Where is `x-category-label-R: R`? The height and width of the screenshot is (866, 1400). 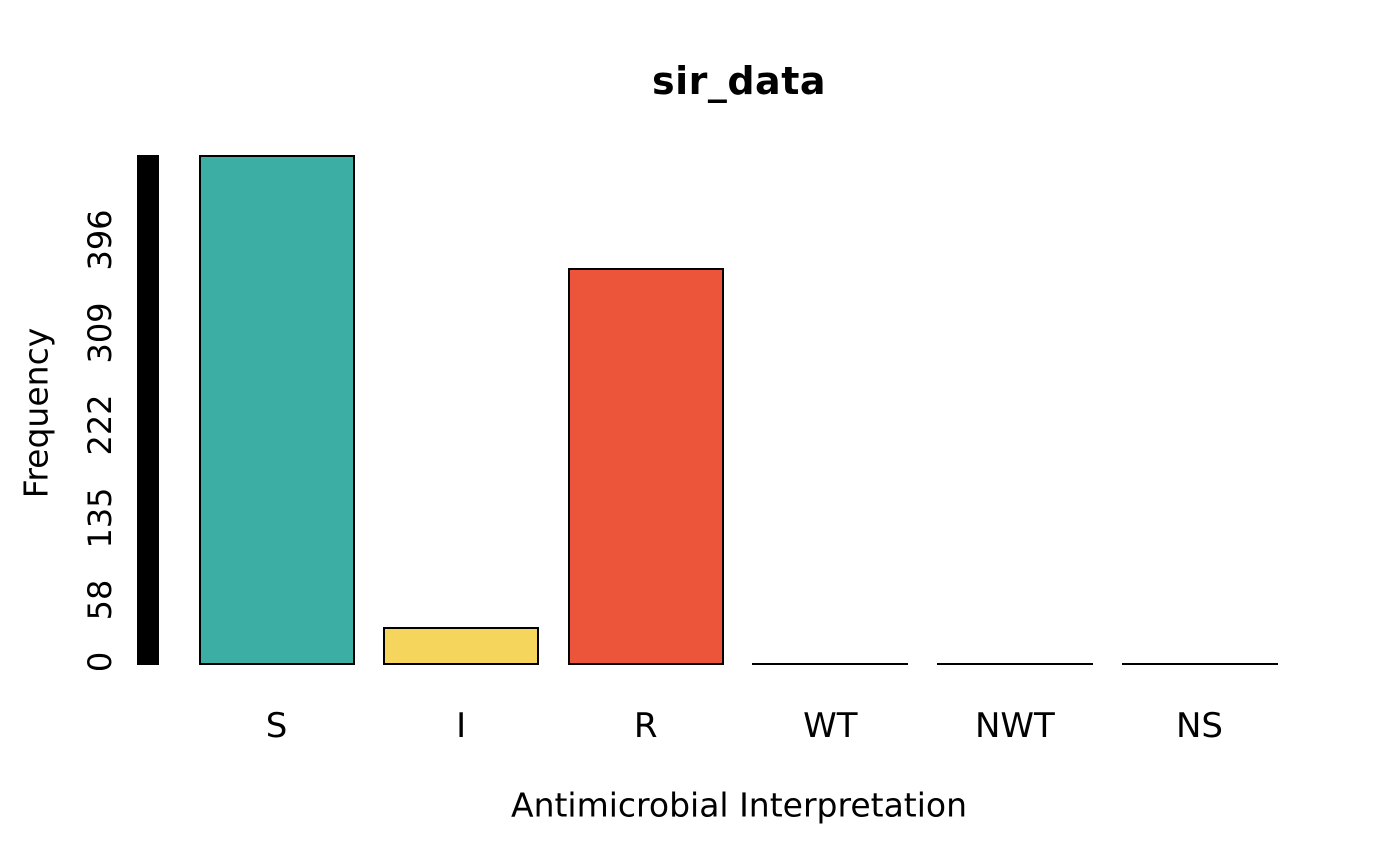
x-category-label-R: R is located at coordinates (645, 726).